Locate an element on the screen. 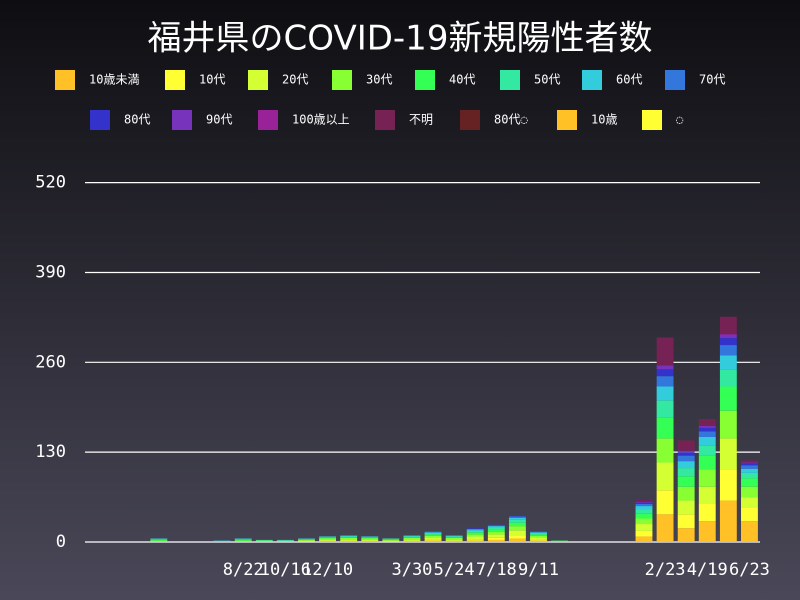 This screenshot has width=800, height=600. legend-label: ◌ is located at coordinates (679, 120).